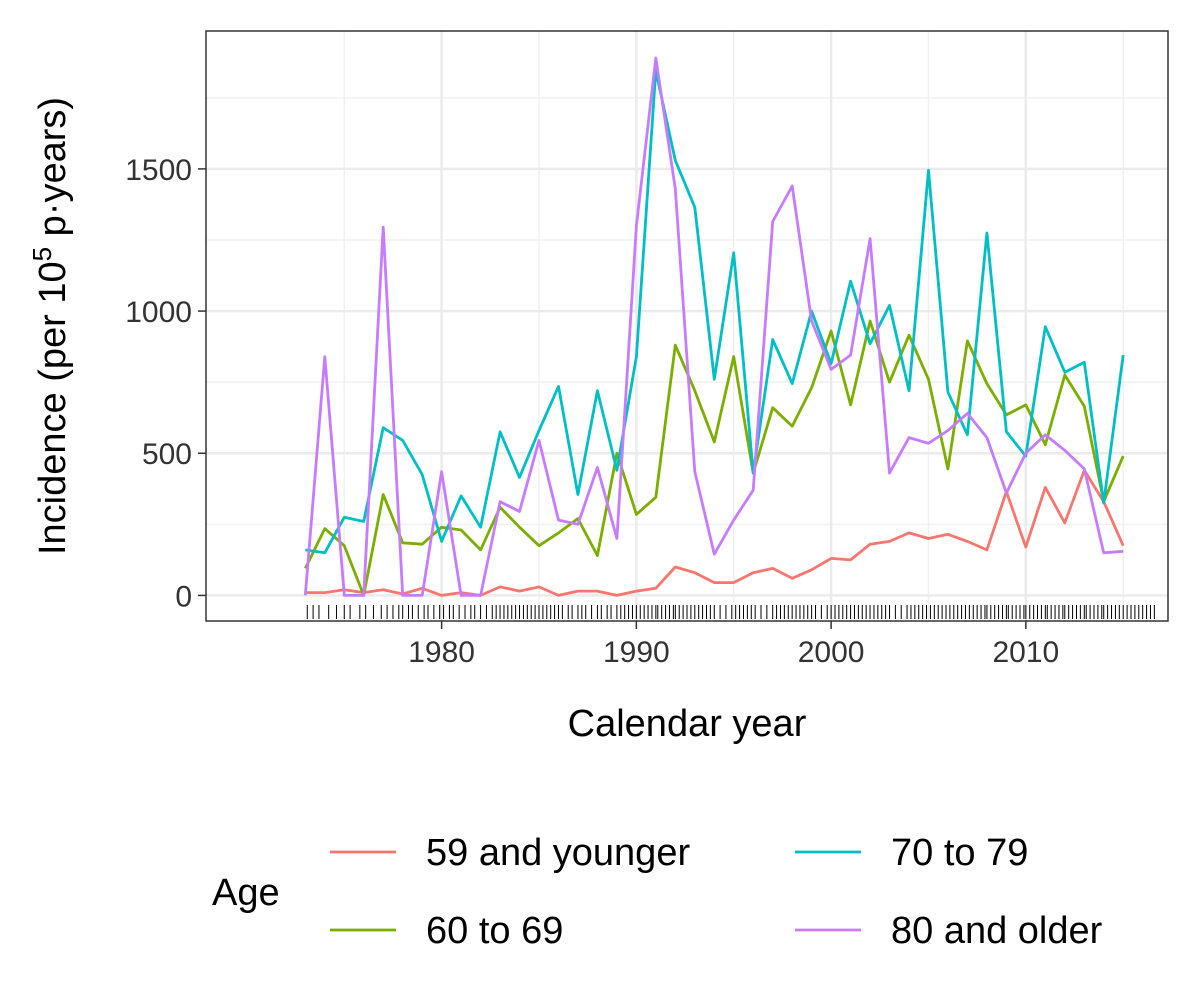 Image resolution: width=1200 pixels, height=1000 pixels. What do you see at coordinates (959, 853) in the screenshot?
I see `legend-label: 70 to 79` at bounding box center [959, 853].